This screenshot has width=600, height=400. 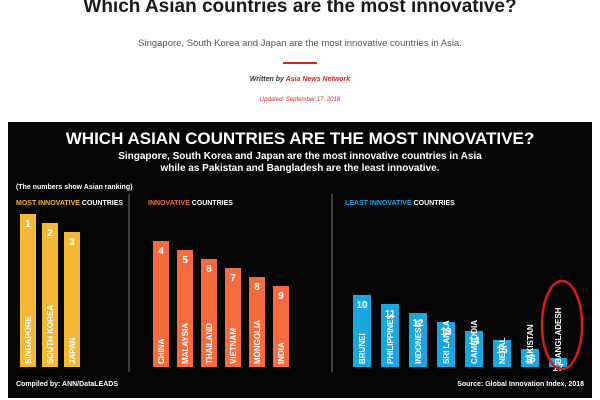 I want to click on rank-label-japan: 3, so click(x=72, y=242).